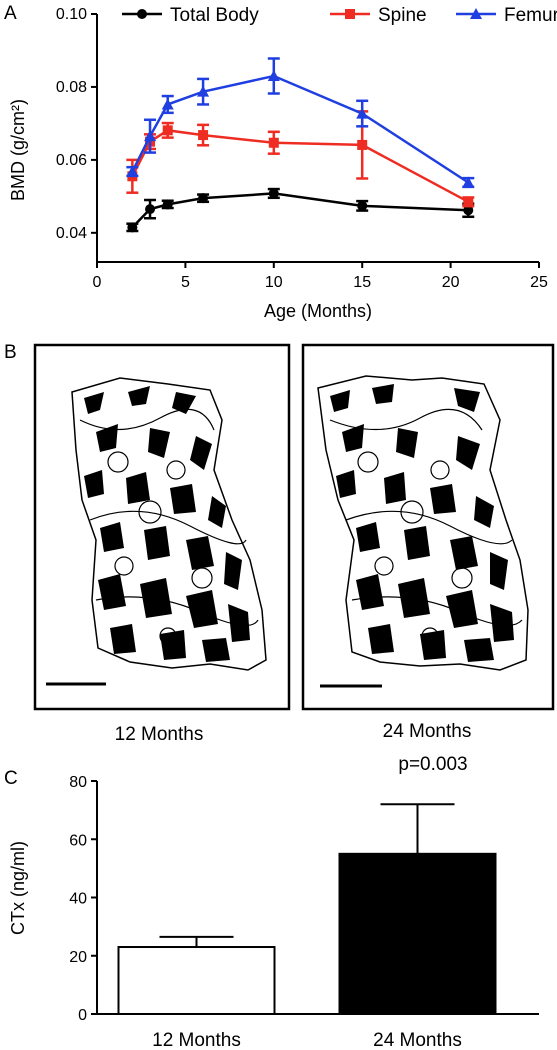 The height and width of the screenshot is (1050, 557). What do you see at coordinates (11, 778) in the screenshot?
I see `panel-label-c: C` at bounding box center [11, 778].